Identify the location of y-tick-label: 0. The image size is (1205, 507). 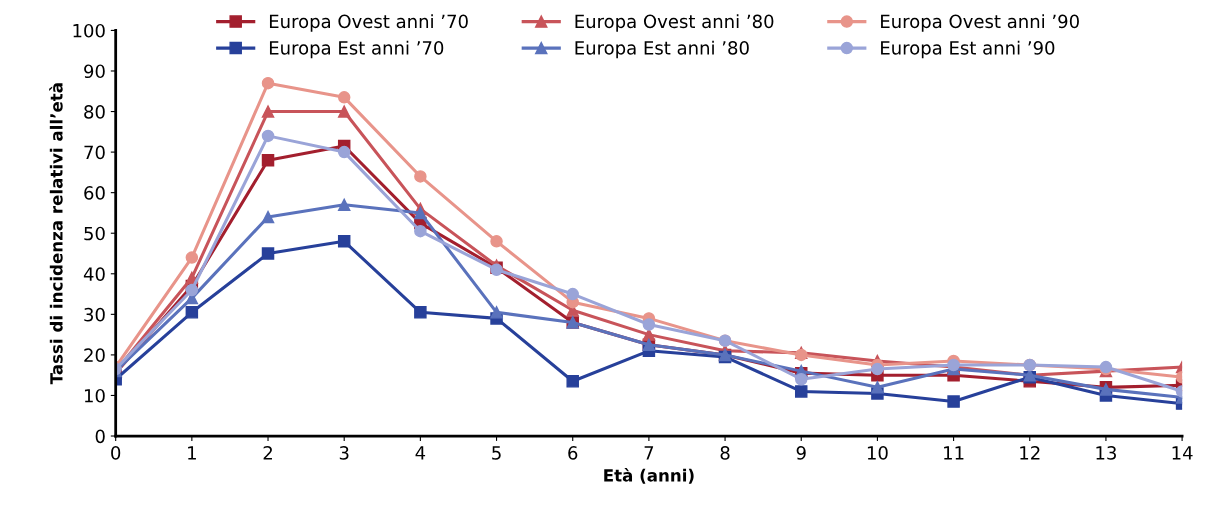
(100, 436).